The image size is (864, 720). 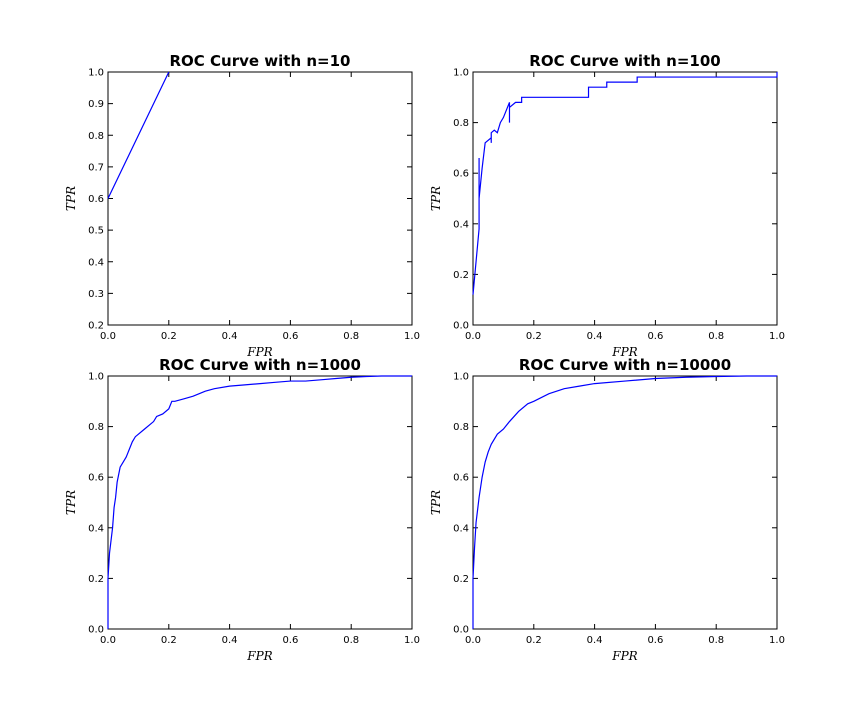 What do you see at coordinates (96, 231) in the screenshot?
I see `y-tick-label: 0.5` at bounding box center [96, 231].